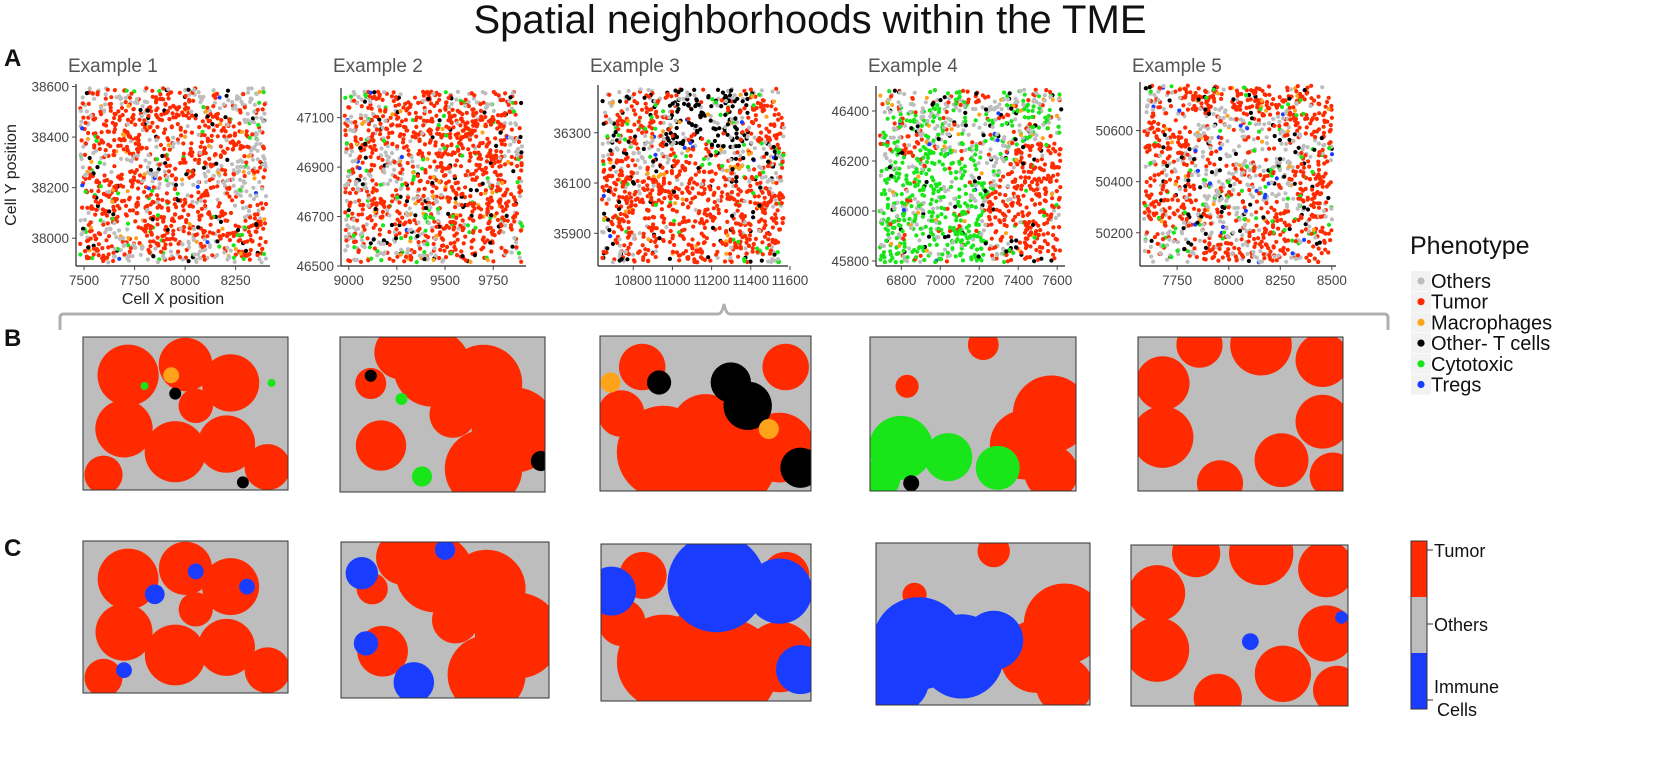 The image size is (1654, 759). Describe the element at coordinates (113, 66) in the screenshot. I see `scatter-title: Example 1` at that location.